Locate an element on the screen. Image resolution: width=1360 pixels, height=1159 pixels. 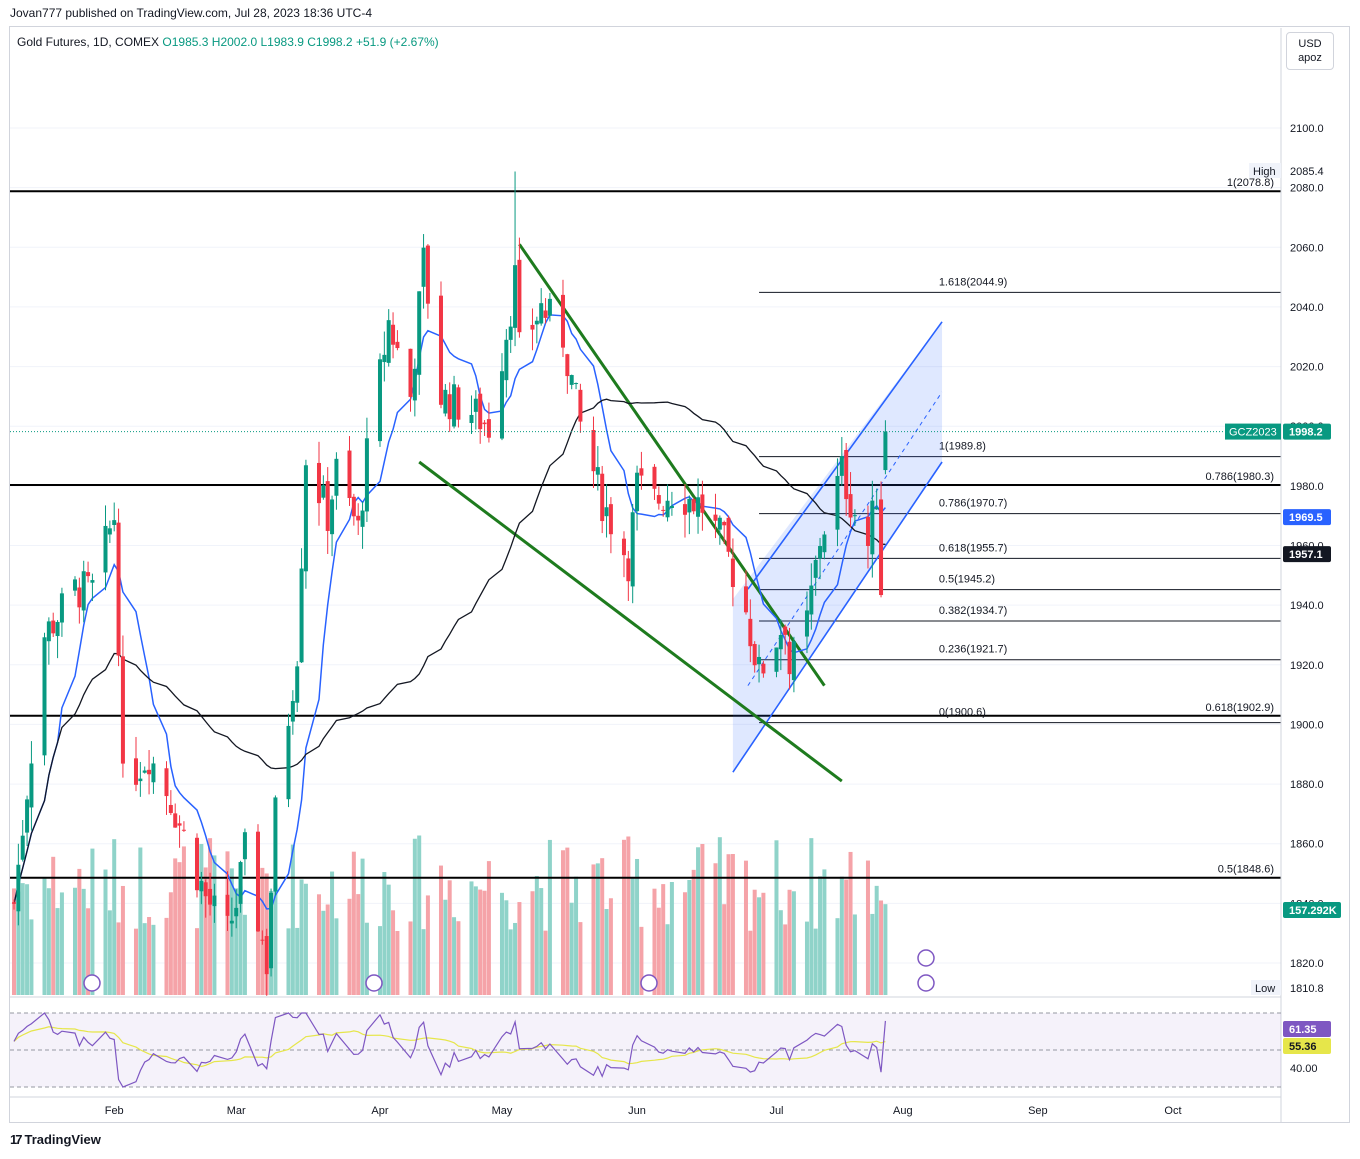
change-value: +51.9 (+2.67%) is located at coordinates (397, 42).